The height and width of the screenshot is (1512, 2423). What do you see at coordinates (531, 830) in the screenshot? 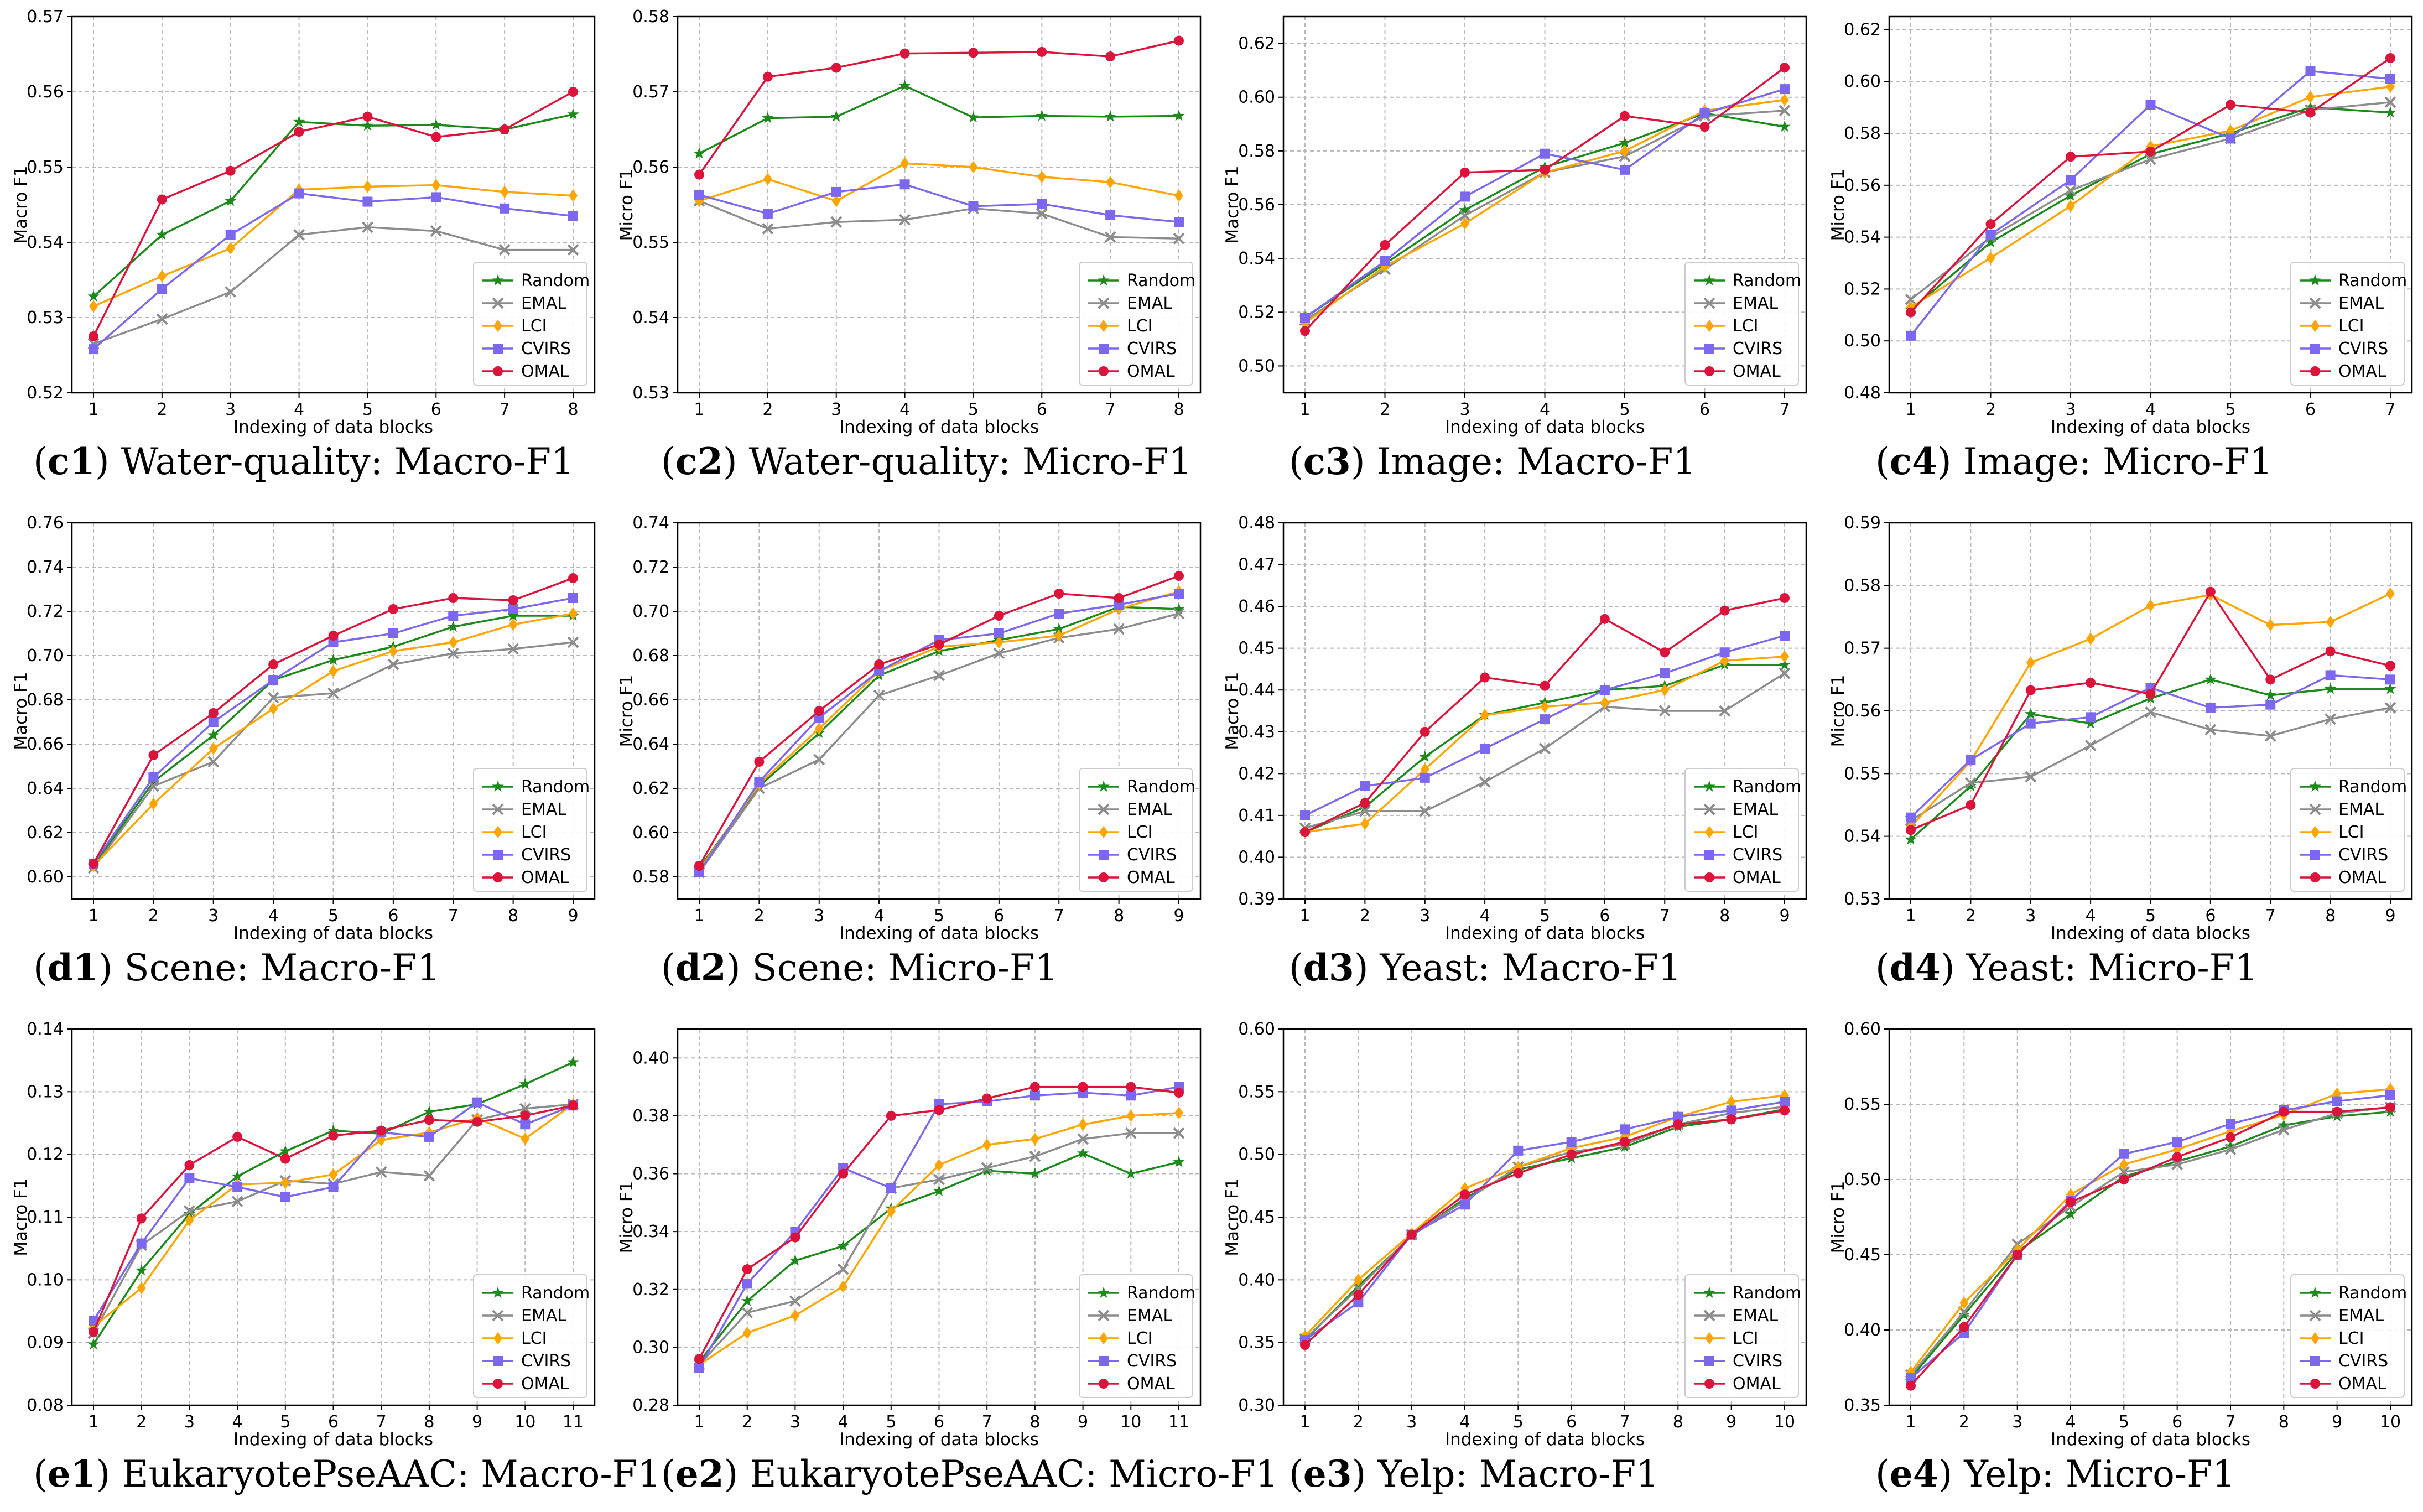
I see `legend: Random EMAL LCI CVIRS OMAL` at bounding box center [531, 830].